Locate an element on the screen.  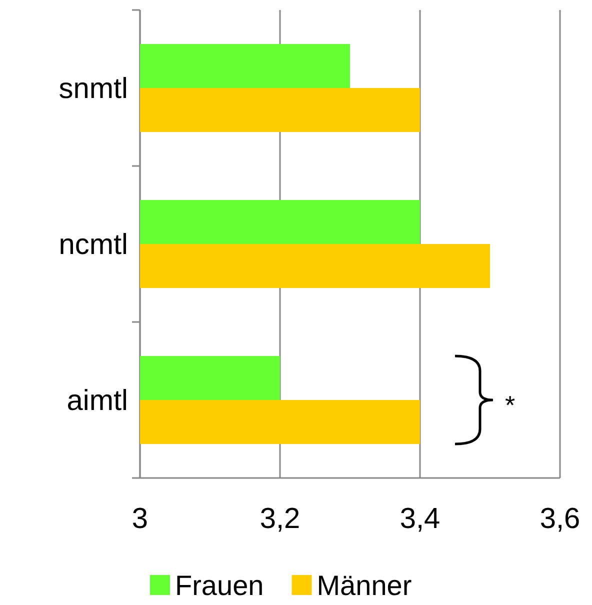
x-tick-label: 3,4 is located at coordinates (420, 519).